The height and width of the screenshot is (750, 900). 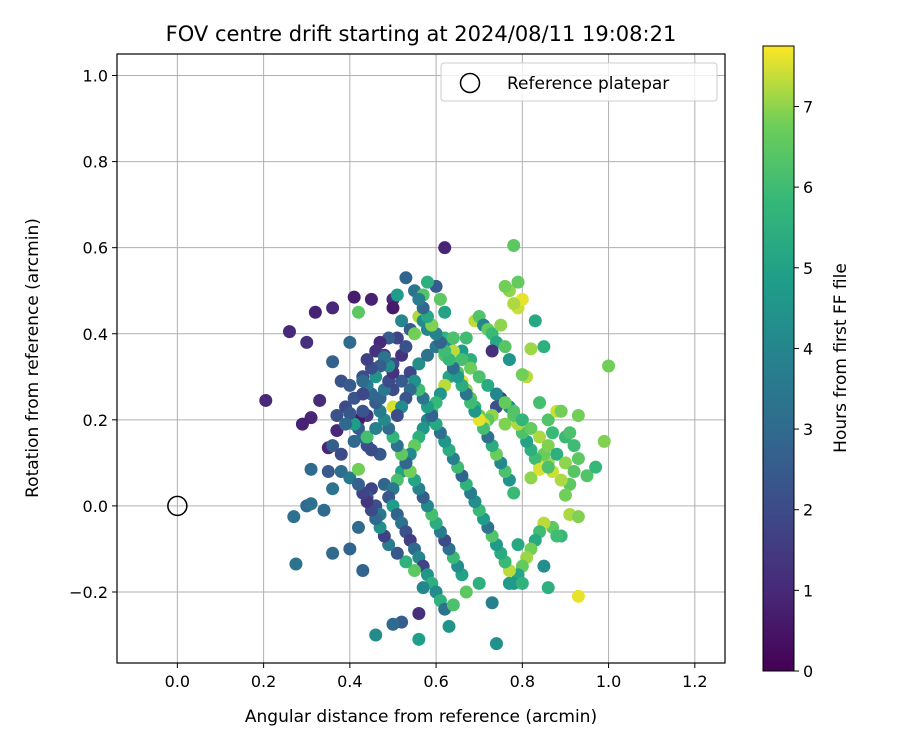 I want to click on y-tick-label: 0.0, so click(x=95, y=506).